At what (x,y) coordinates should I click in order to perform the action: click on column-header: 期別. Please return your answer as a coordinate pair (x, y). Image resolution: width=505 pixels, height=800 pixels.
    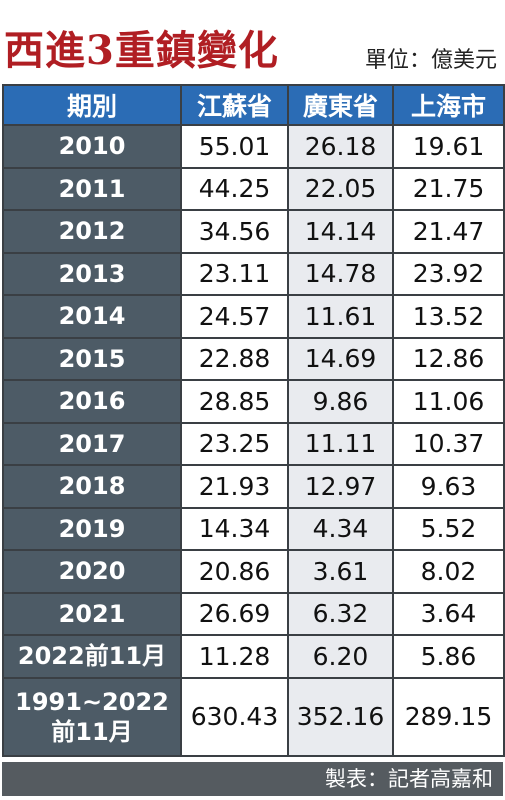
    Looking at the image, I should click on (92, 105).